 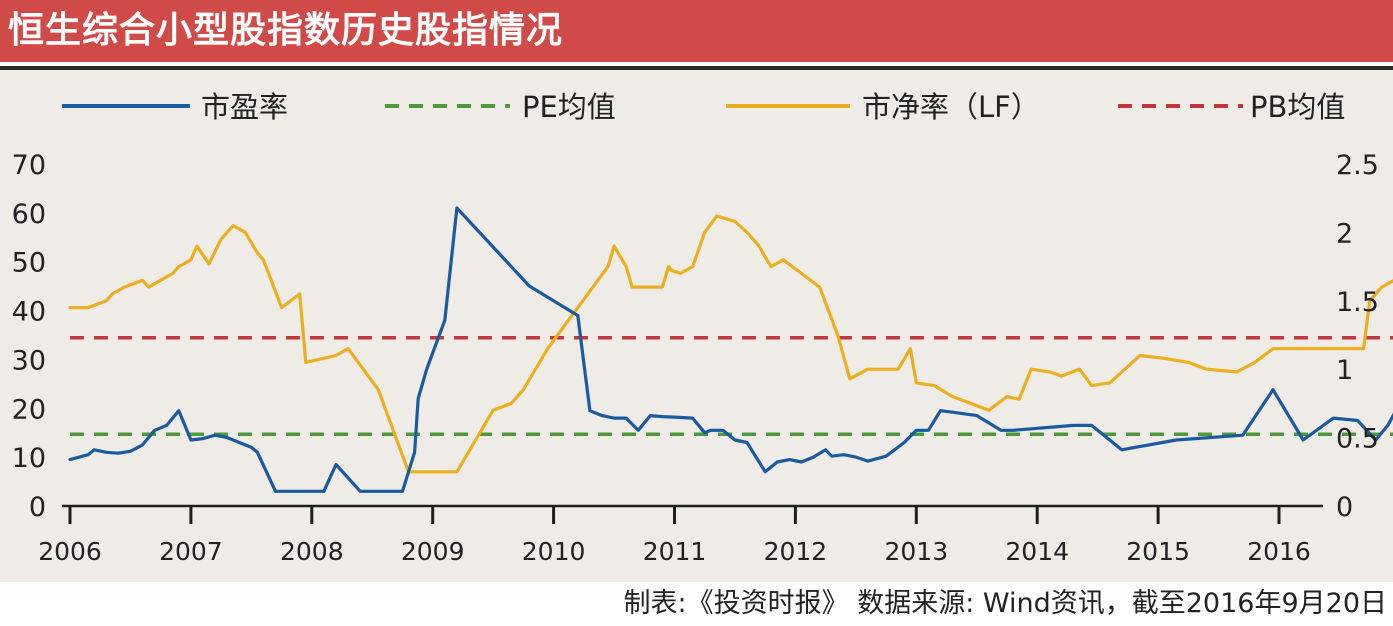 I want to click on x-tick-label-2008: 2008, so click(x=312, y=551).